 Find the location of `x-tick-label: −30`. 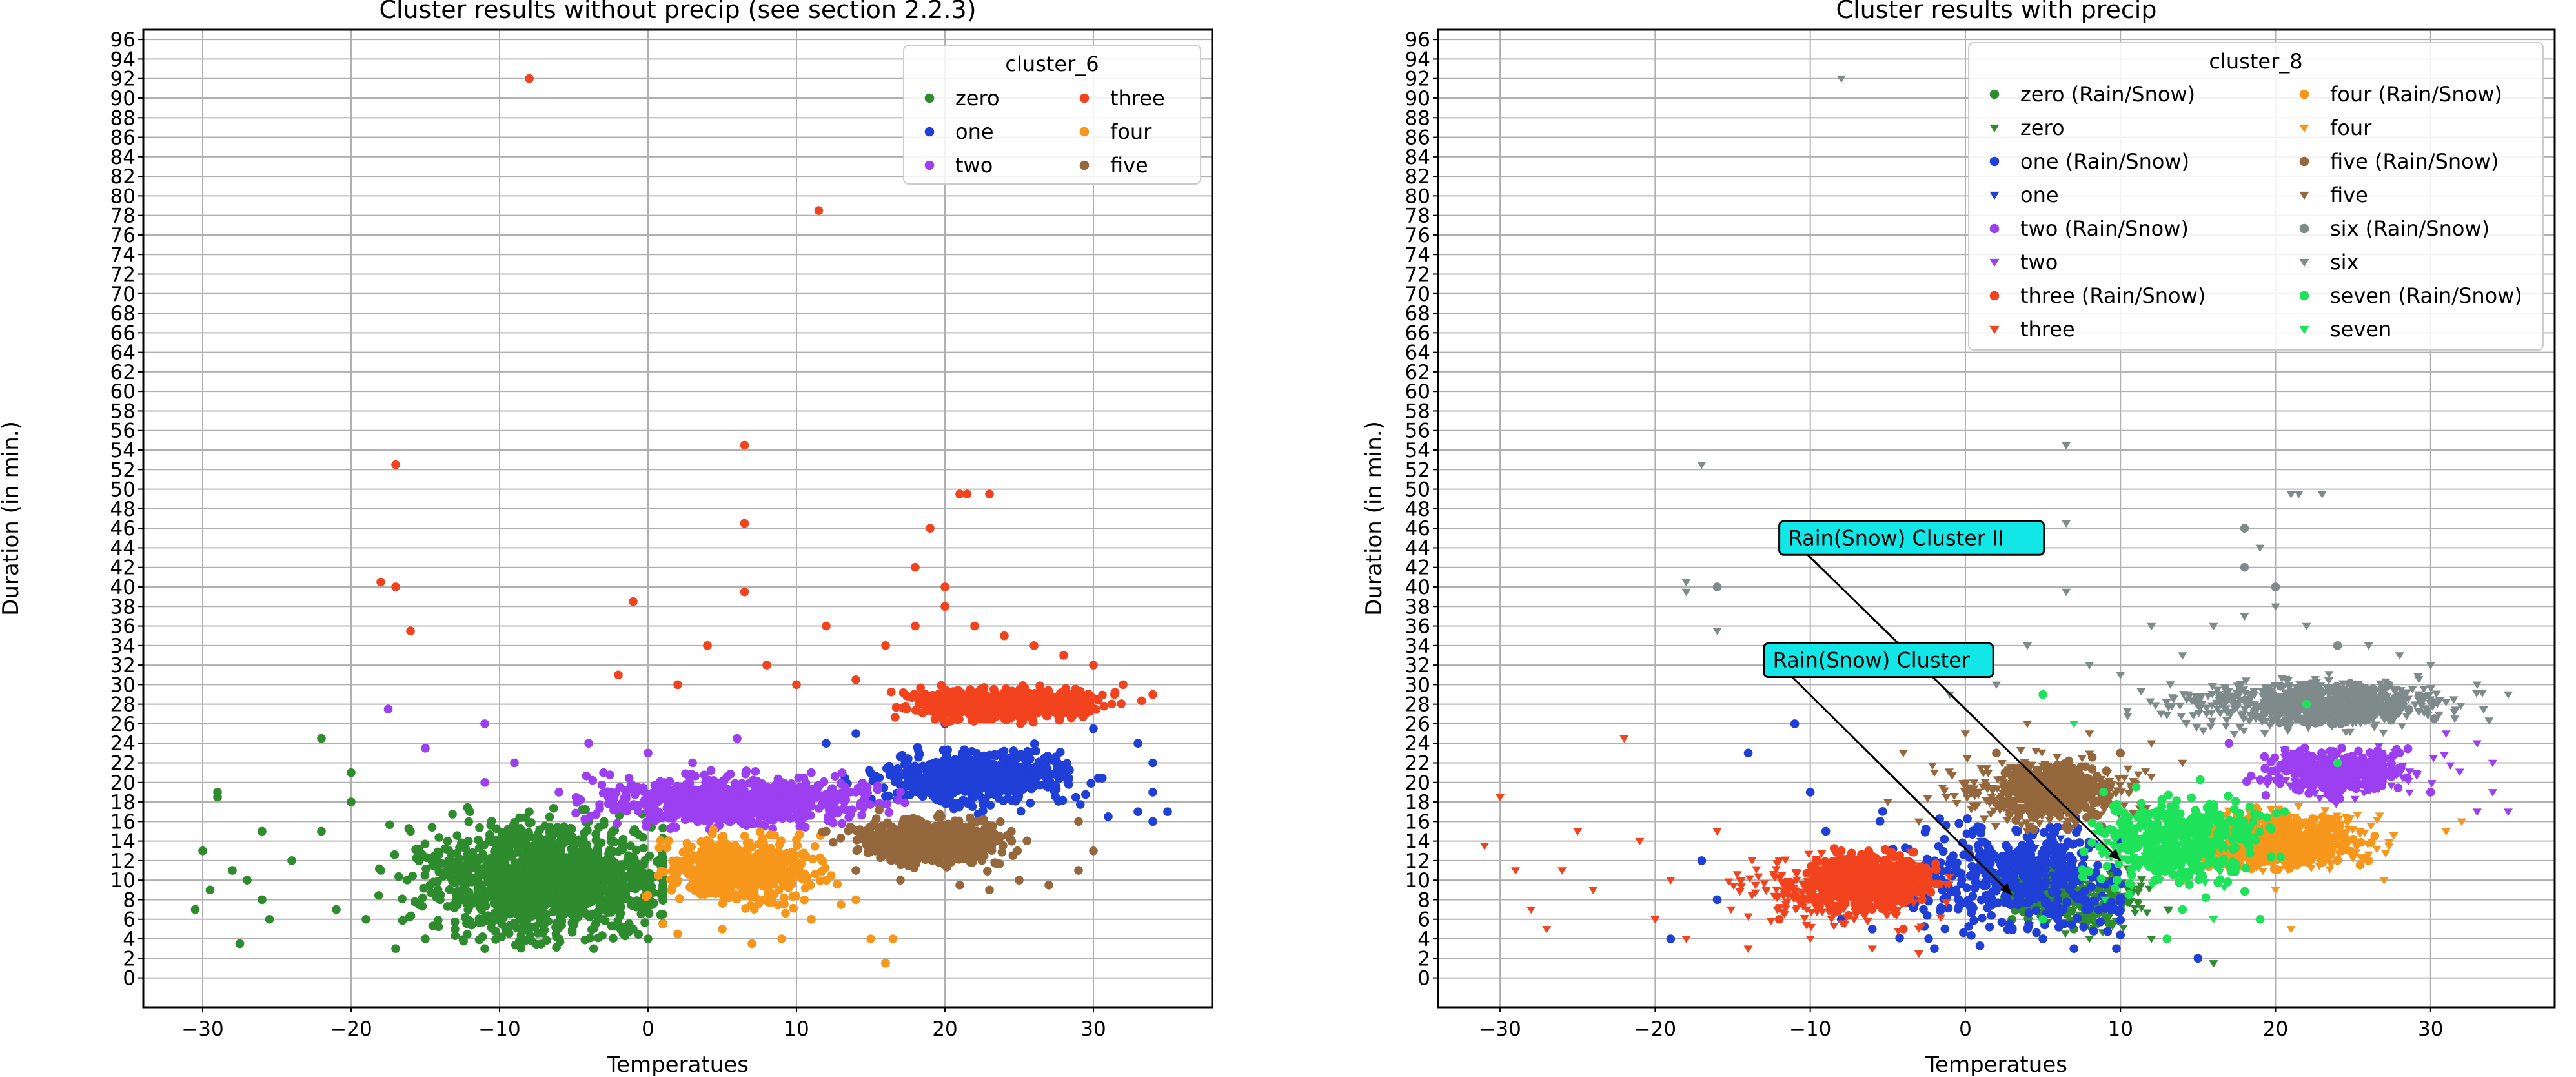

x-tick-label: −30 is located at coordinates (202, 1029).